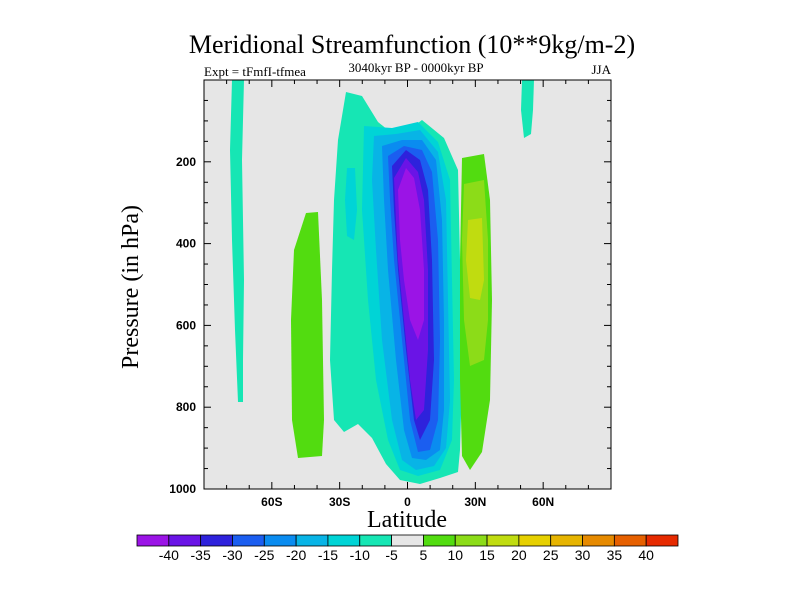 This screenshot has height=600, width=800. Describe the element at coordinates (646, 555) in the screenshot. I see `colorbar-label: 40` at that location.